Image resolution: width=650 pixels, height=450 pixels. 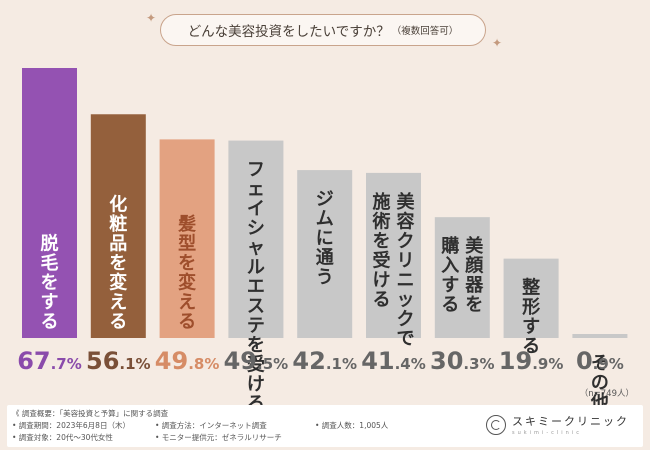 What do you see at coordinates (50, 263) in the screenshot?
I see `bar-label-char: 毛` at bounding box center [50, 263].